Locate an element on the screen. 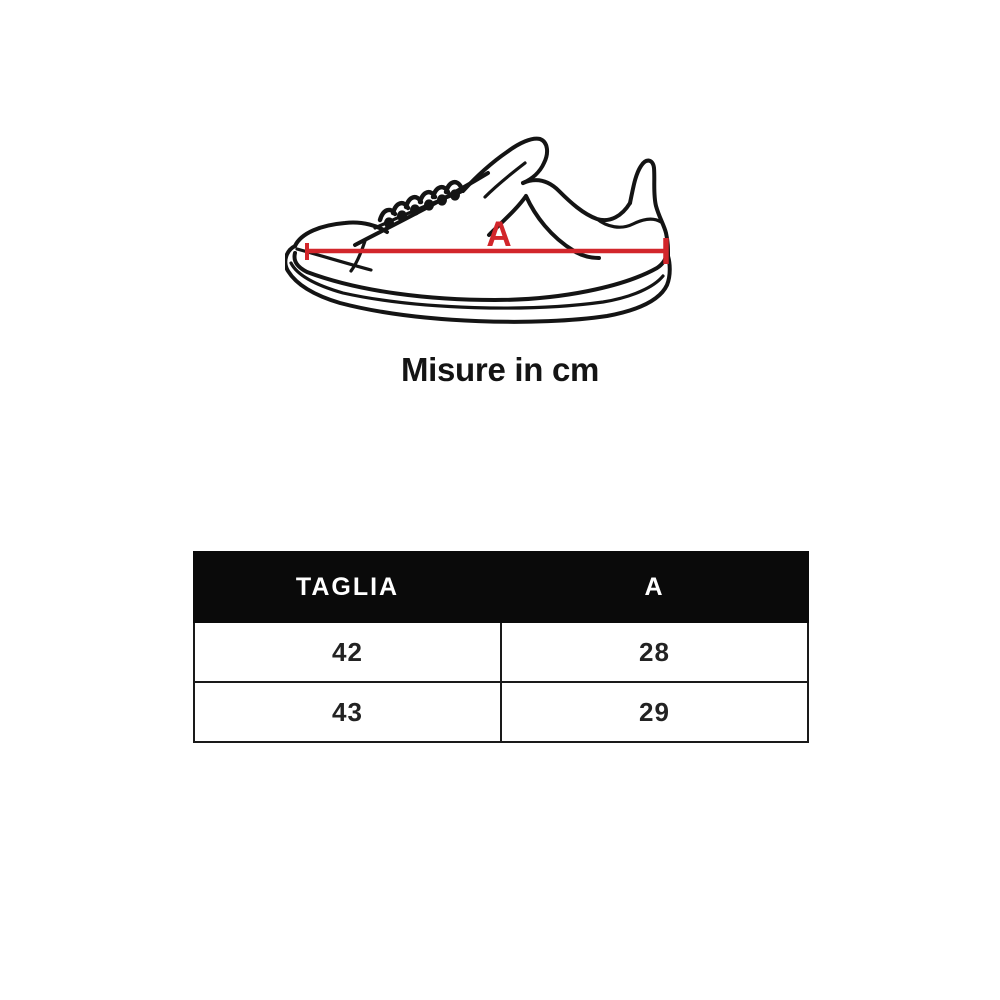 The width and height of the screenshot is (1000, 1000). caption-misure-in-cm: Misure in cm is located at coordinates (500, 369).